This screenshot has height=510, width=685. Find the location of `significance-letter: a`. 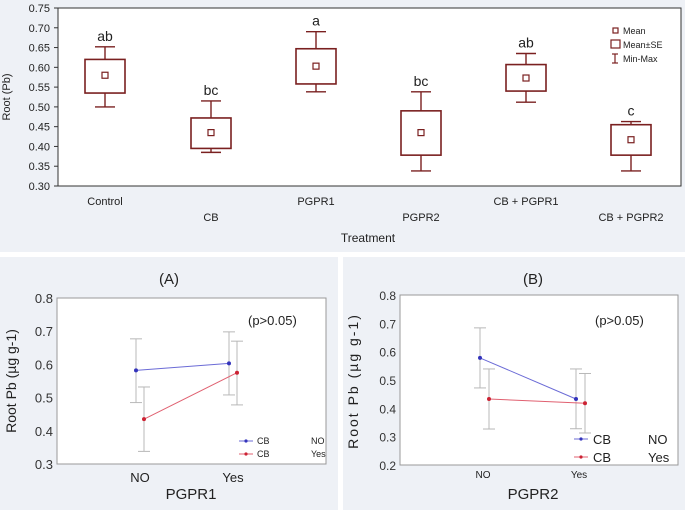

significance-letter: a is located at coordinates (316, 21).